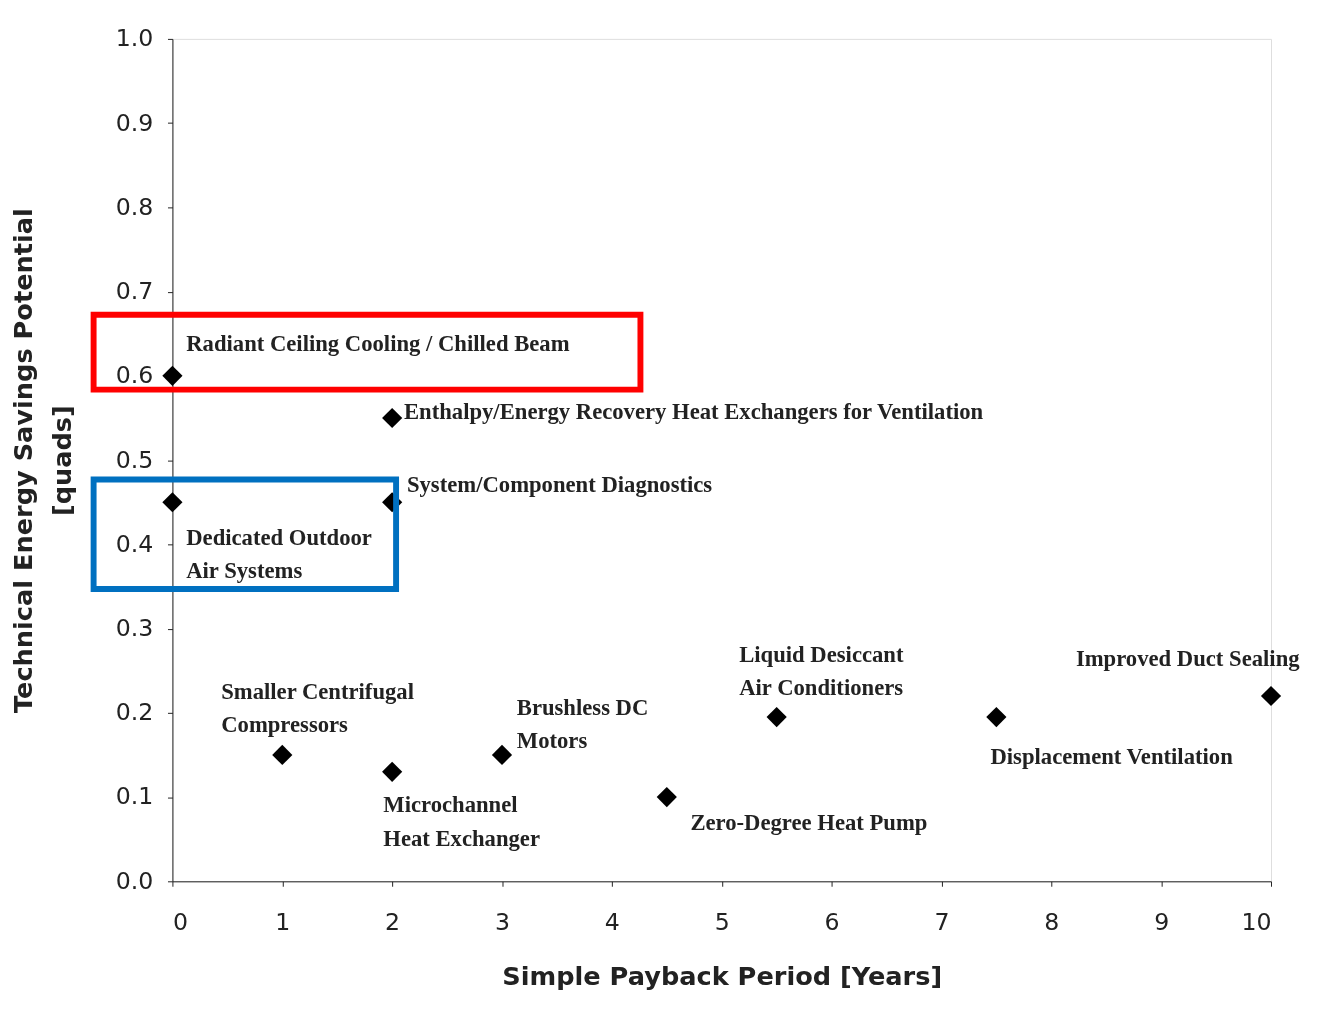 This screenshot has height=1029, width=1339. What do you see at coordinates (134, 459) in the screenshot?
I see `y-tick-label: 0.5` at bounding box center [134, 459].